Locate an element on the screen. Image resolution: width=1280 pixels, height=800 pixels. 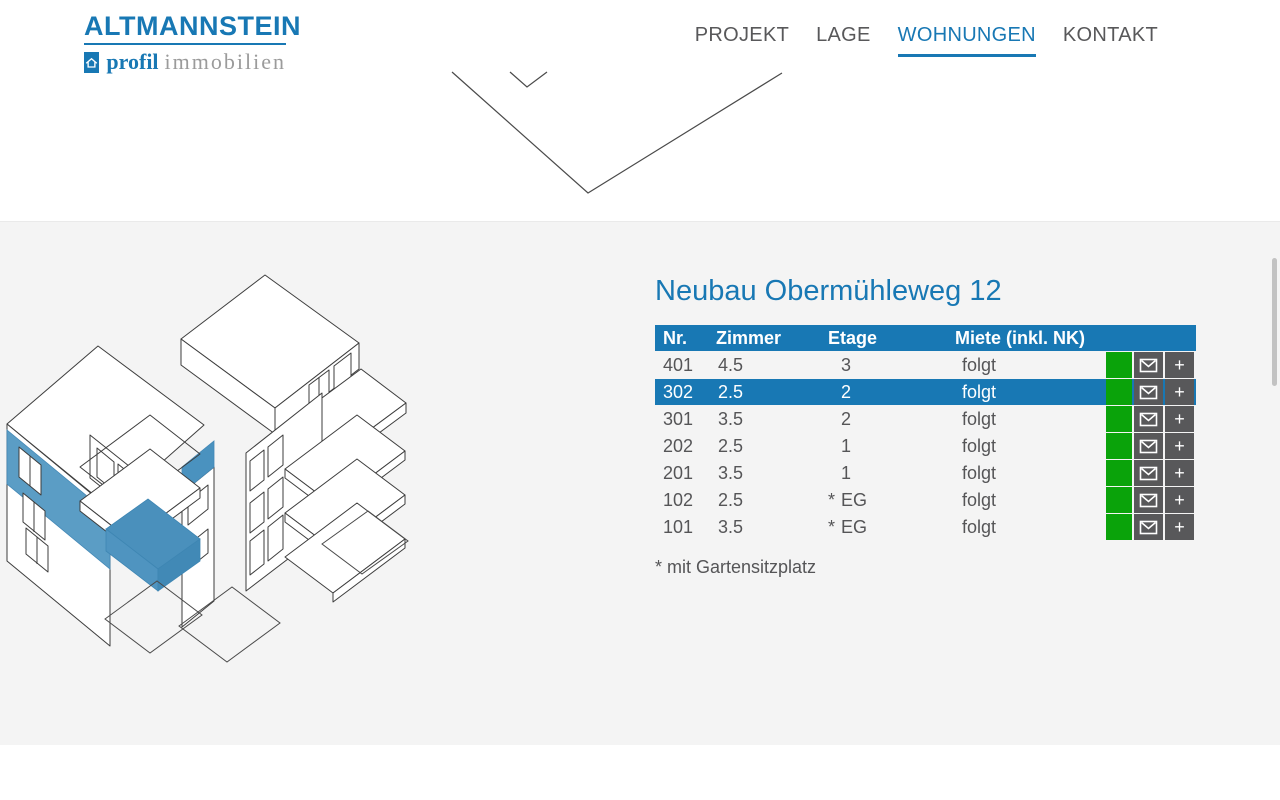
brand-rule is located at coordinates (185, 44).